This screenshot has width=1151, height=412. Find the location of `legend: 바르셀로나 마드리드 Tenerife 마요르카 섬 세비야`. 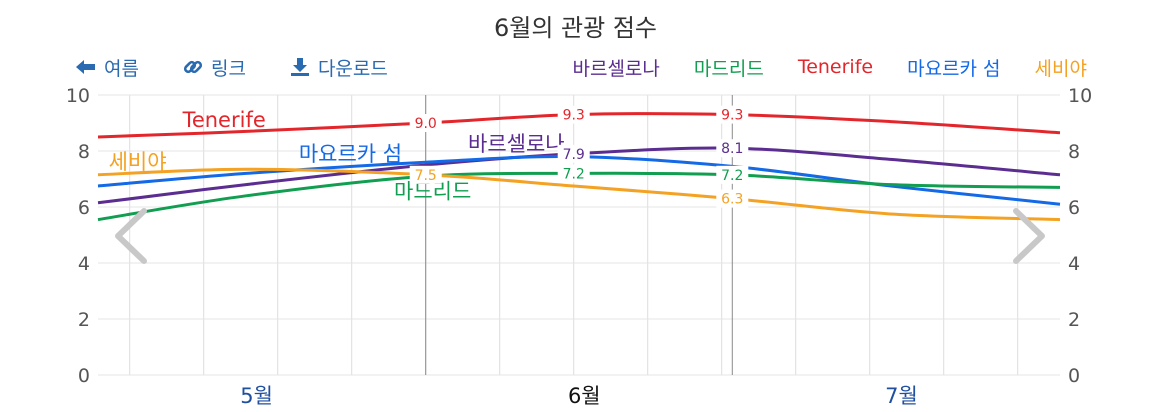

legend: 바르셀로나 마드리드 Tenerife 마요르카 섬 세비야 is located at coordinates (812, 67).